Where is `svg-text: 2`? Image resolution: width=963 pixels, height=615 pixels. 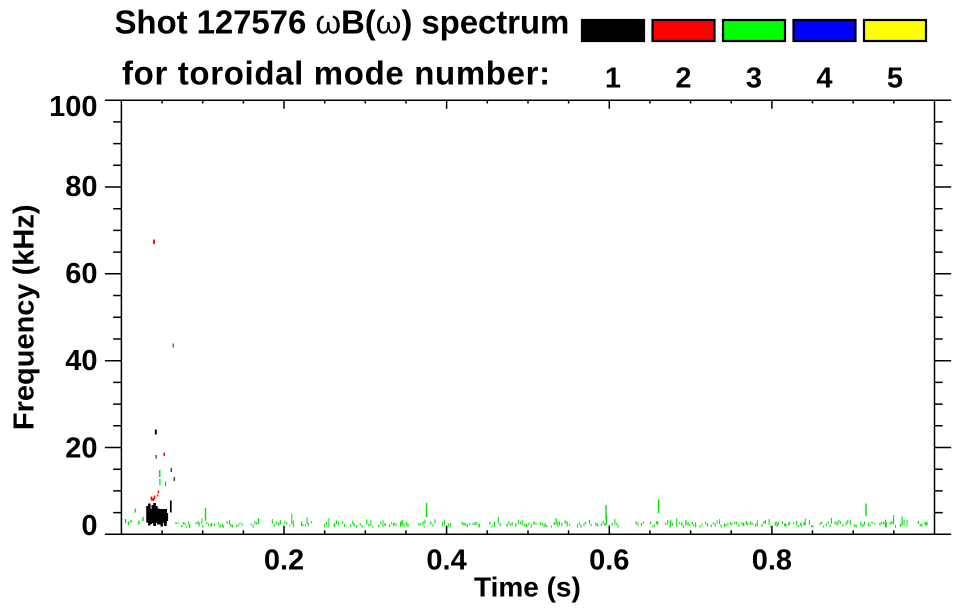 svg-text: 2 is located at coordinates (683, 78).